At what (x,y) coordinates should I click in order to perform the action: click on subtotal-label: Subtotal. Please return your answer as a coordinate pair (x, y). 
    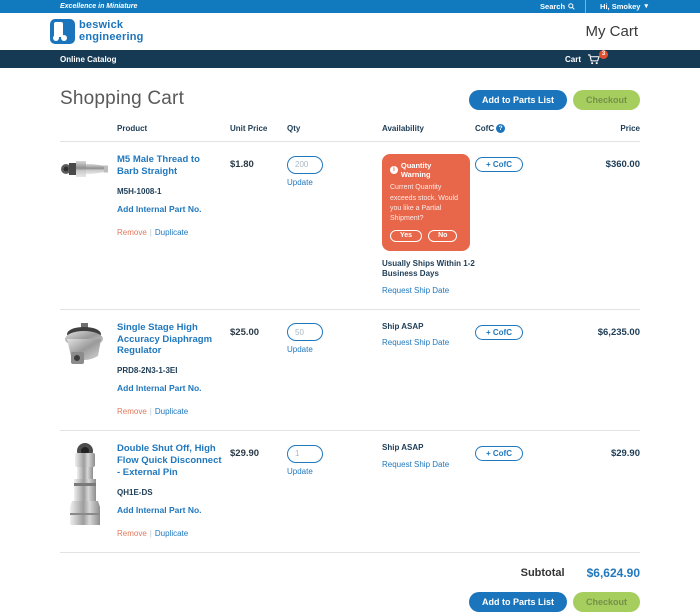
    Looking at the image, I should click on (542, 572).